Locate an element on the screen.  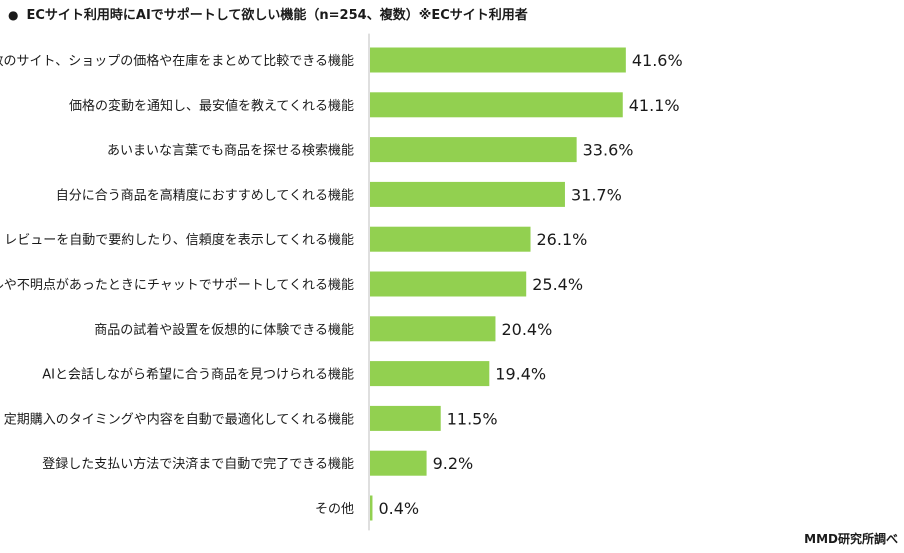
data-label: 0.4% is located at coordinates (398, 508).